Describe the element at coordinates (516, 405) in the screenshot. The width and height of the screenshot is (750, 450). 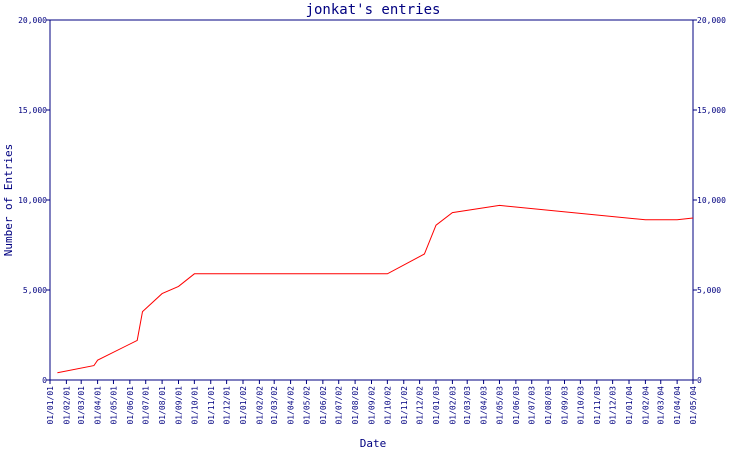
I see `x-tick-label: 01/06/03` at that location.